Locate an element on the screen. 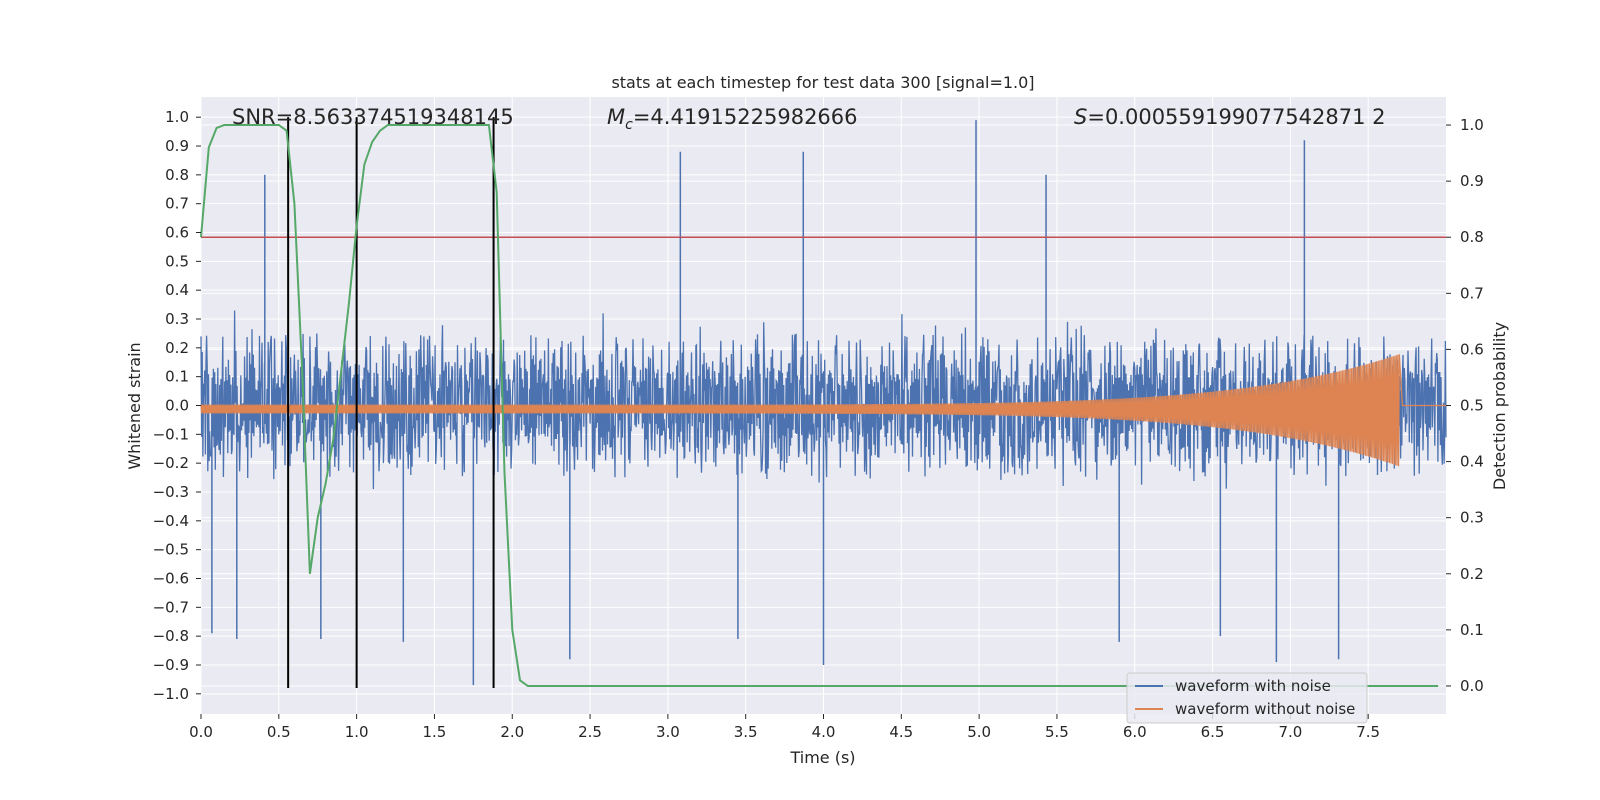 The height and width of the screenshot is (800, 1600). x-tick-label: 3.5 is located at coordinates (746, 732).